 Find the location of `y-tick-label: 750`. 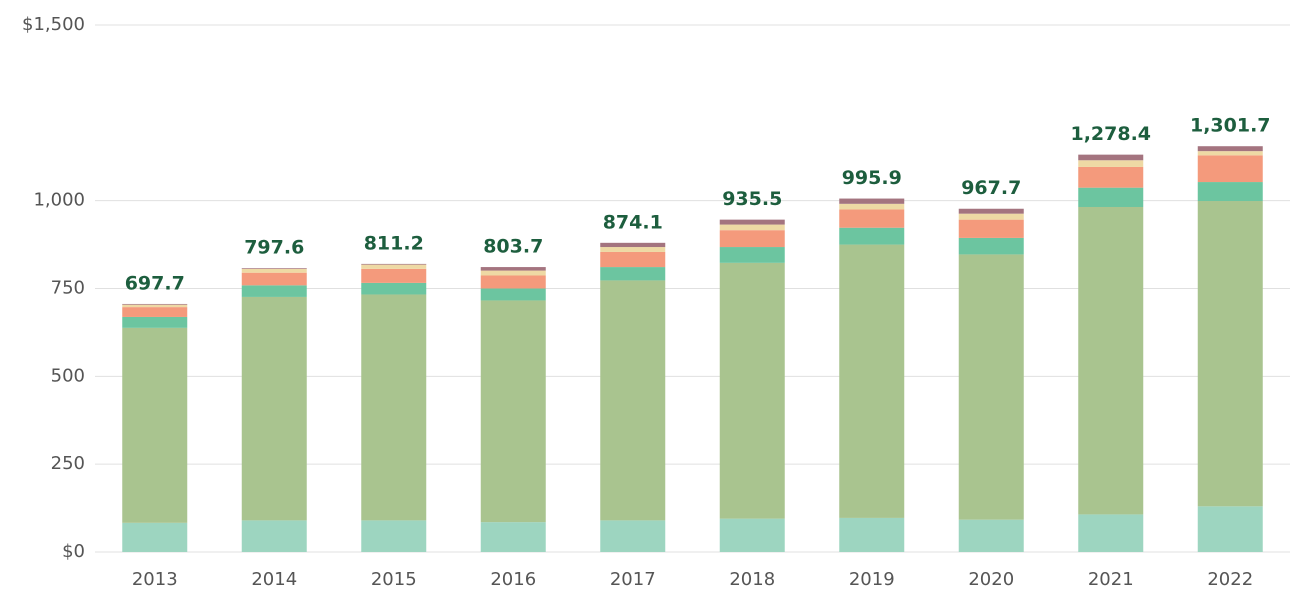

y-tick-label: 750 is located at coordinates (68, 288).